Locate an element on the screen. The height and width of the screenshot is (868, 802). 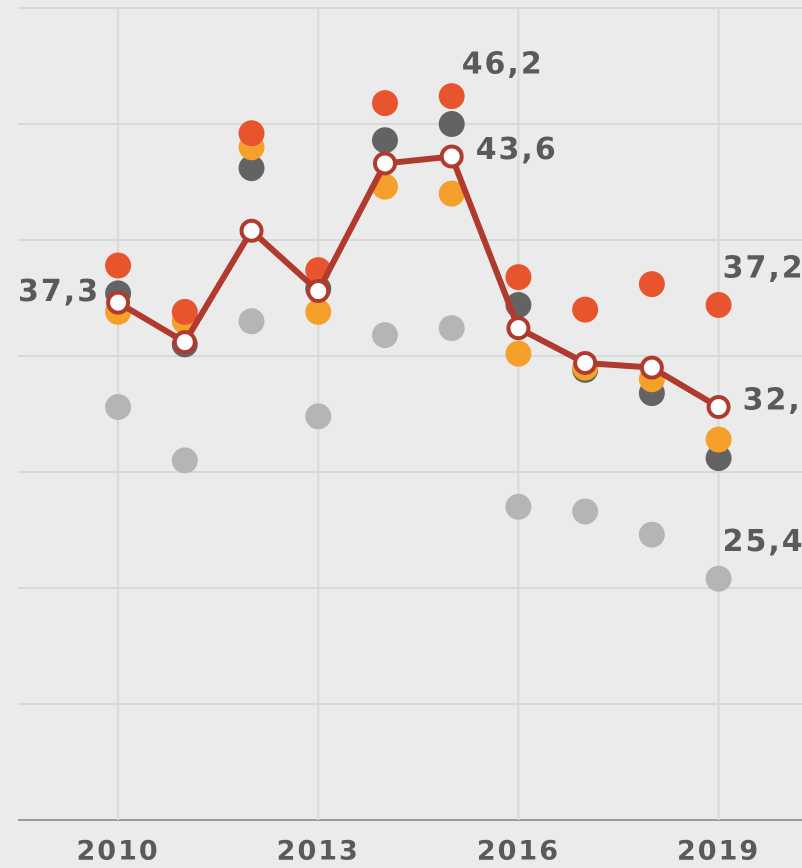
x-tick-label: 2013 is located at coordinates (318, 851).